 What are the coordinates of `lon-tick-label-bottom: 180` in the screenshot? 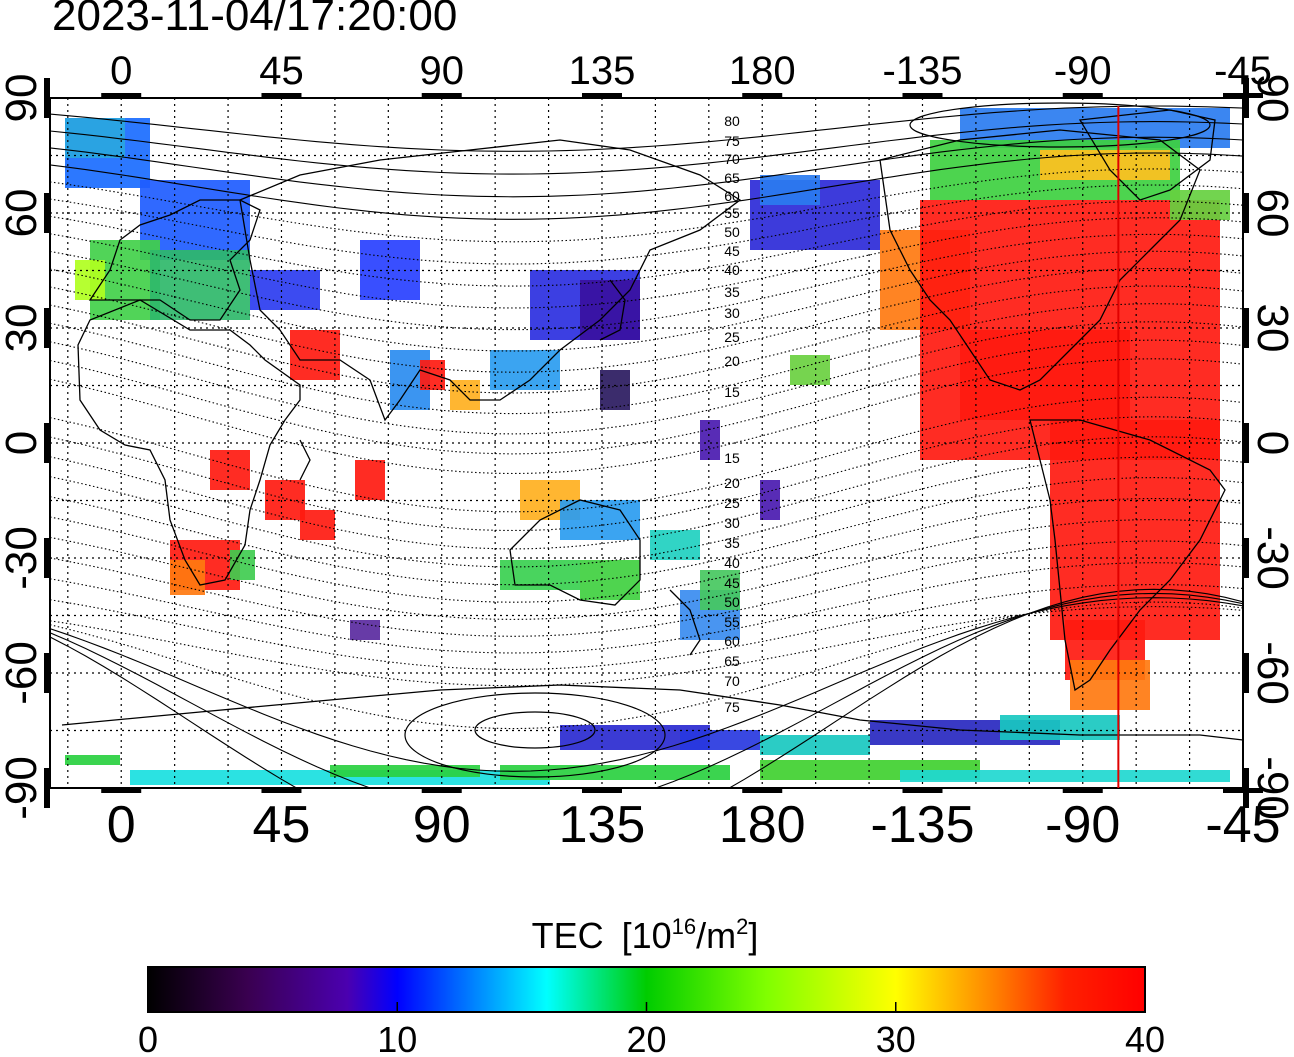 It's located at (762, 825).